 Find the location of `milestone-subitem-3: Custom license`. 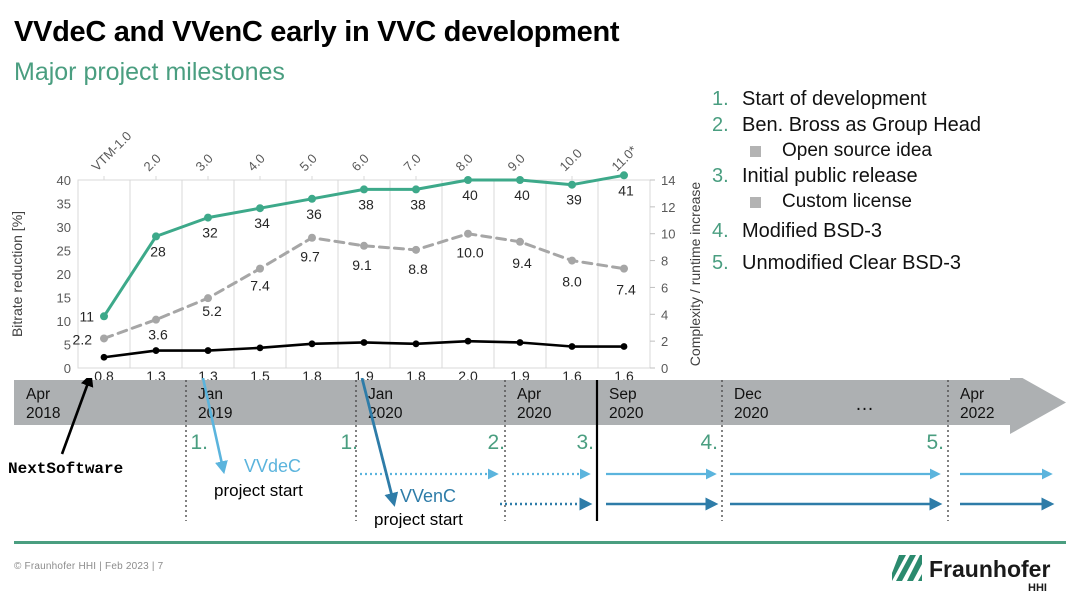

milestone-subitem-3: Custom license is located at coordinates (915, 202).